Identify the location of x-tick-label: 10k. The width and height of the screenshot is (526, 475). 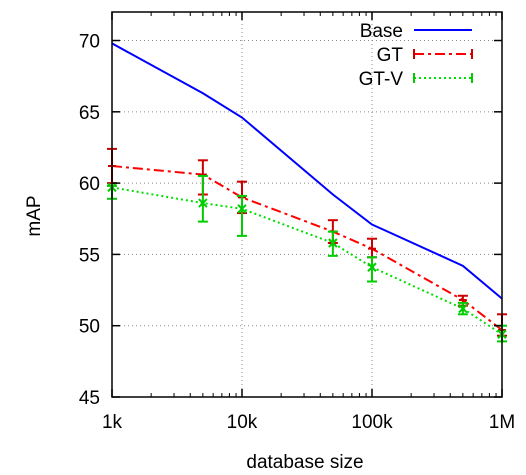
(242, 422).